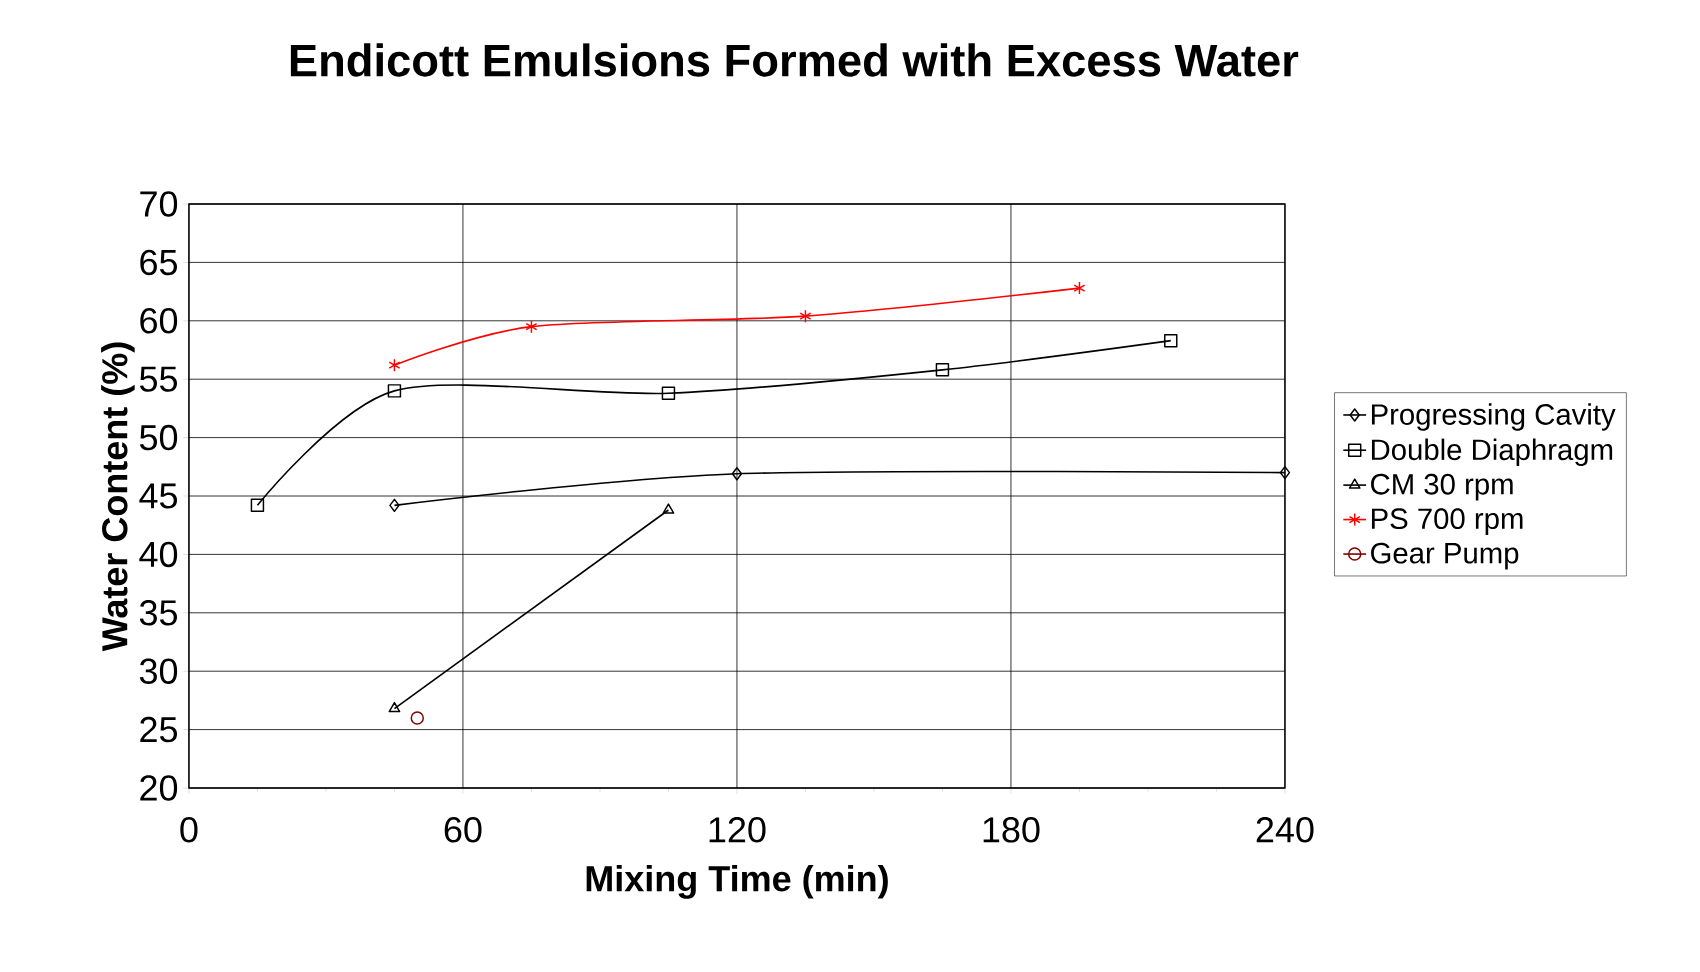  What do you see at coordinates (158, 496) in the screenshot?
I see `y-tick-label: 45` at bounding box center [158, 496].